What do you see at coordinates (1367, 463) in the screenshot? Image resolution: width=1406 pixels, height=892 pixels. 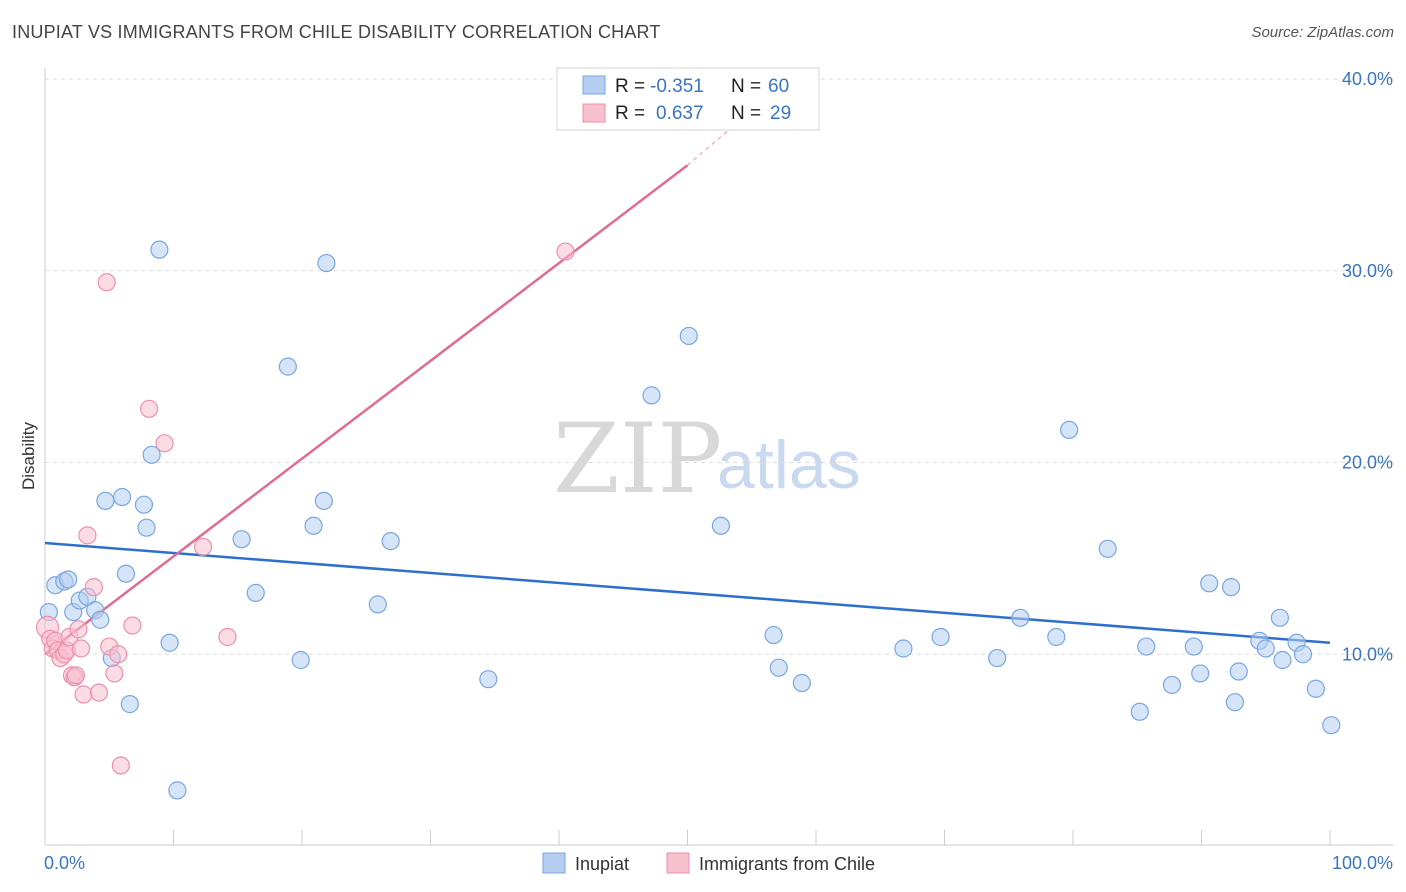 I see `y-tick-label-20: 20.0%` at bounding box center [1367, 463].